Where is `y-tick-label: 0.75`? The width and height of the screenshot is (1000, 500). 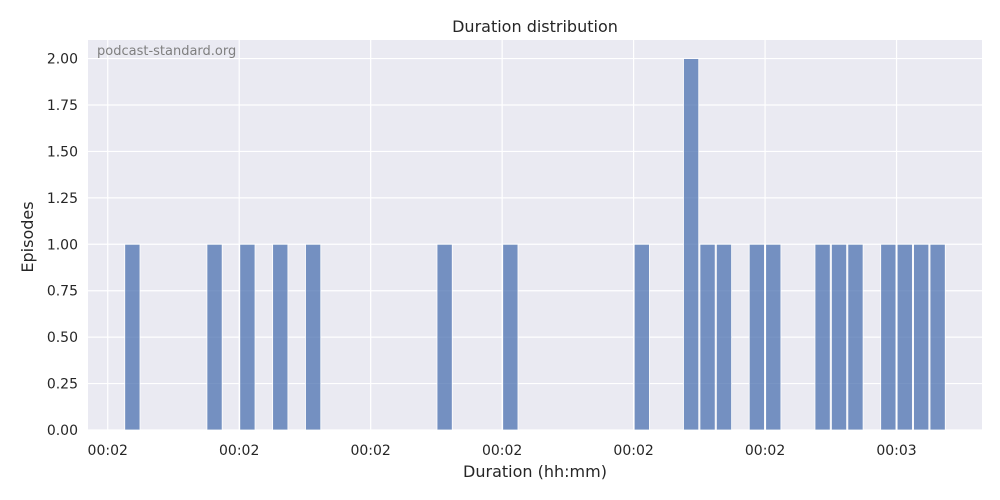
y-tick-label: 0.75 is located at coordinates (62, 292).